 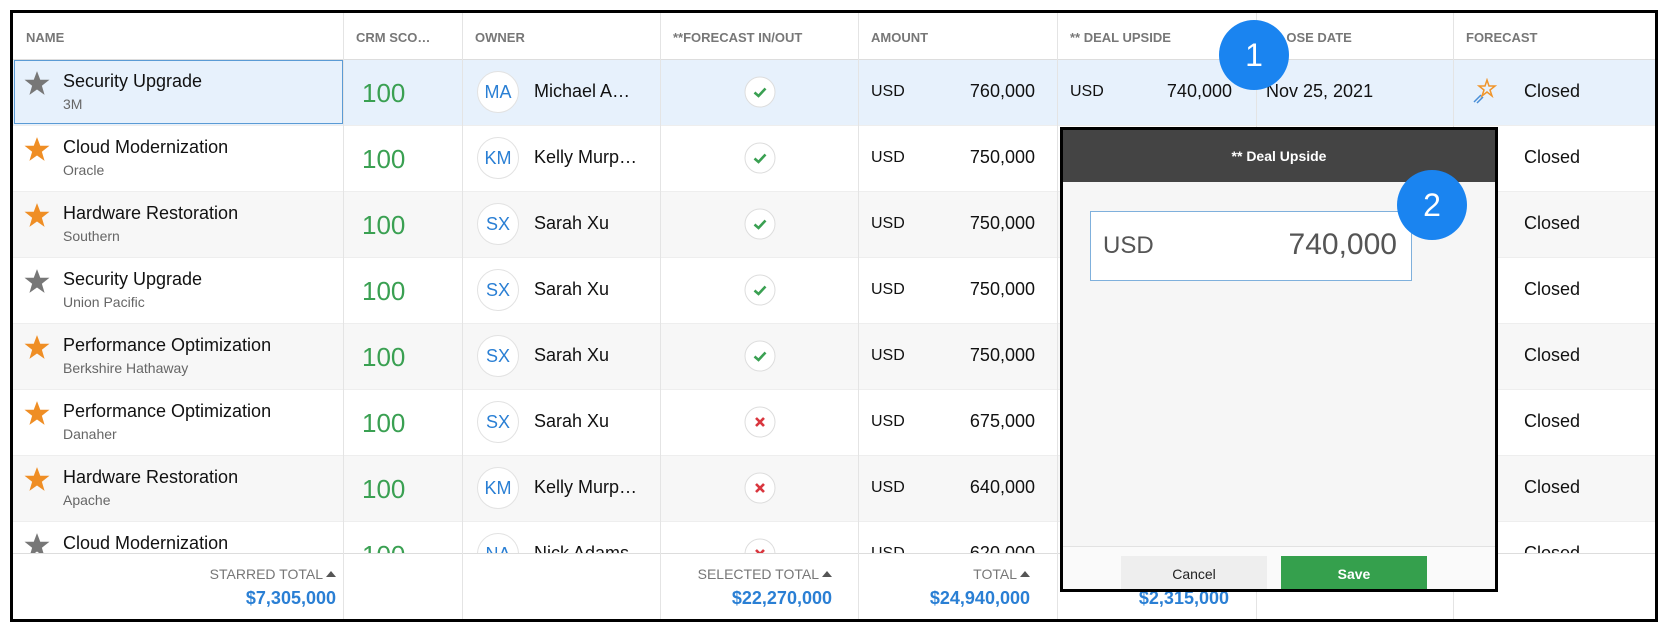 I want to click on account-name: Danaher, so click(x=90, y=434).